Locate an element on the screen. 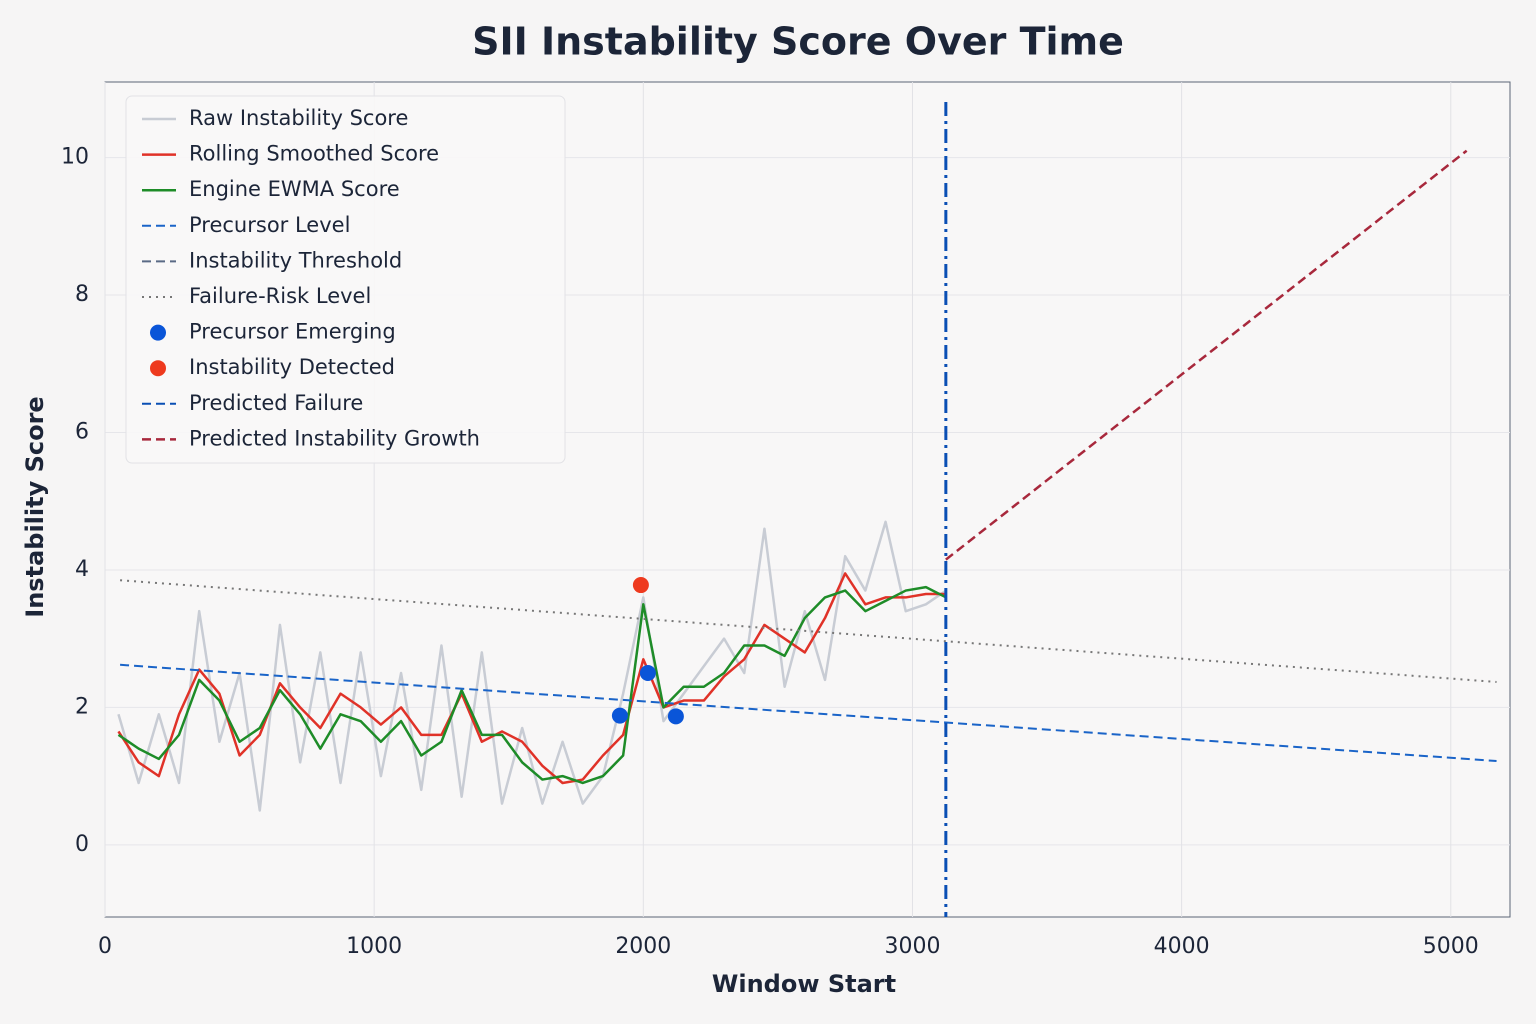  legend-label: Precursor Level is located at coordinates (269, 225).